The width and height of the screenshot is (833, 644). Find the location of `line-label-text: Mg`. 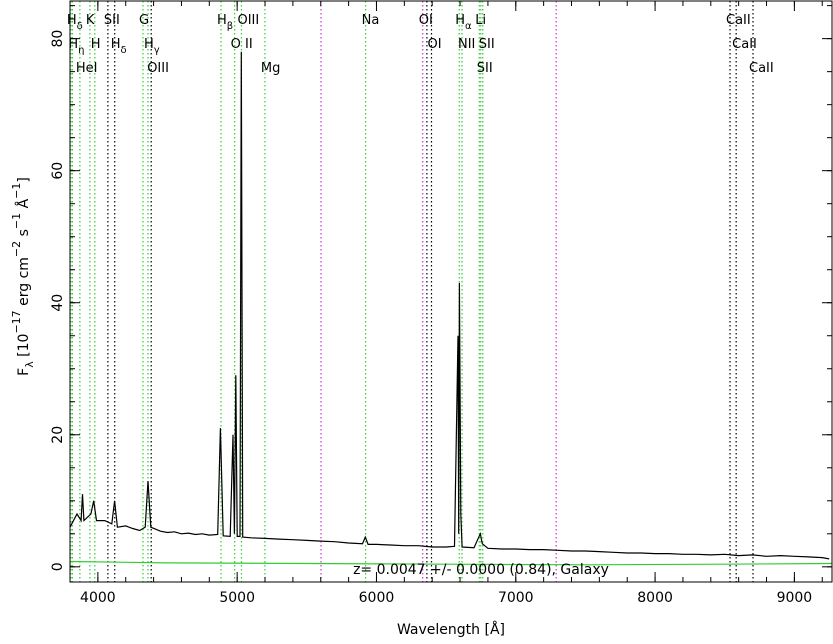

line-label-text: Mg is located at coordinates (270, 68).